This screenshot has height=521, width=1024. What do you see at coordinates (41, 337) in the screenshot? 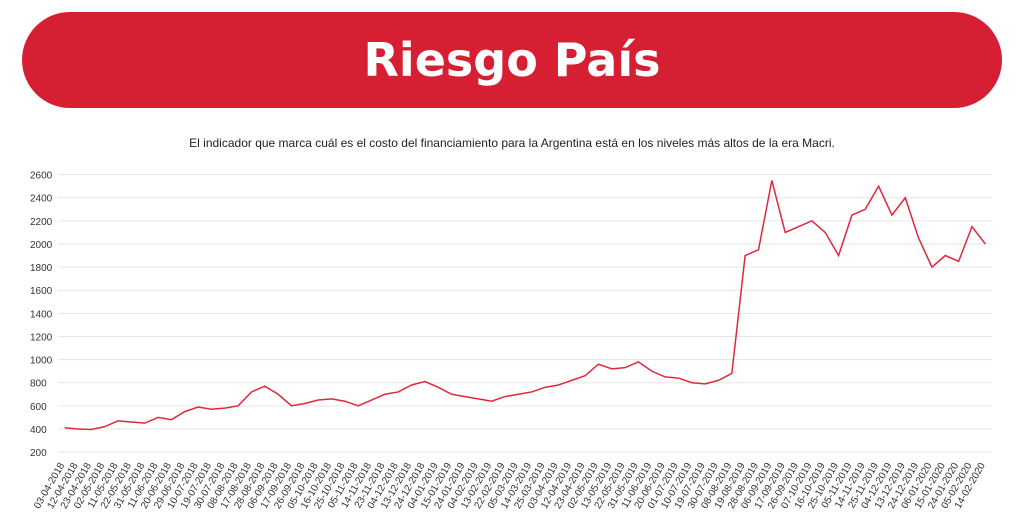
I see `y-tick-label: 1200` at bounding box center [41, 337].